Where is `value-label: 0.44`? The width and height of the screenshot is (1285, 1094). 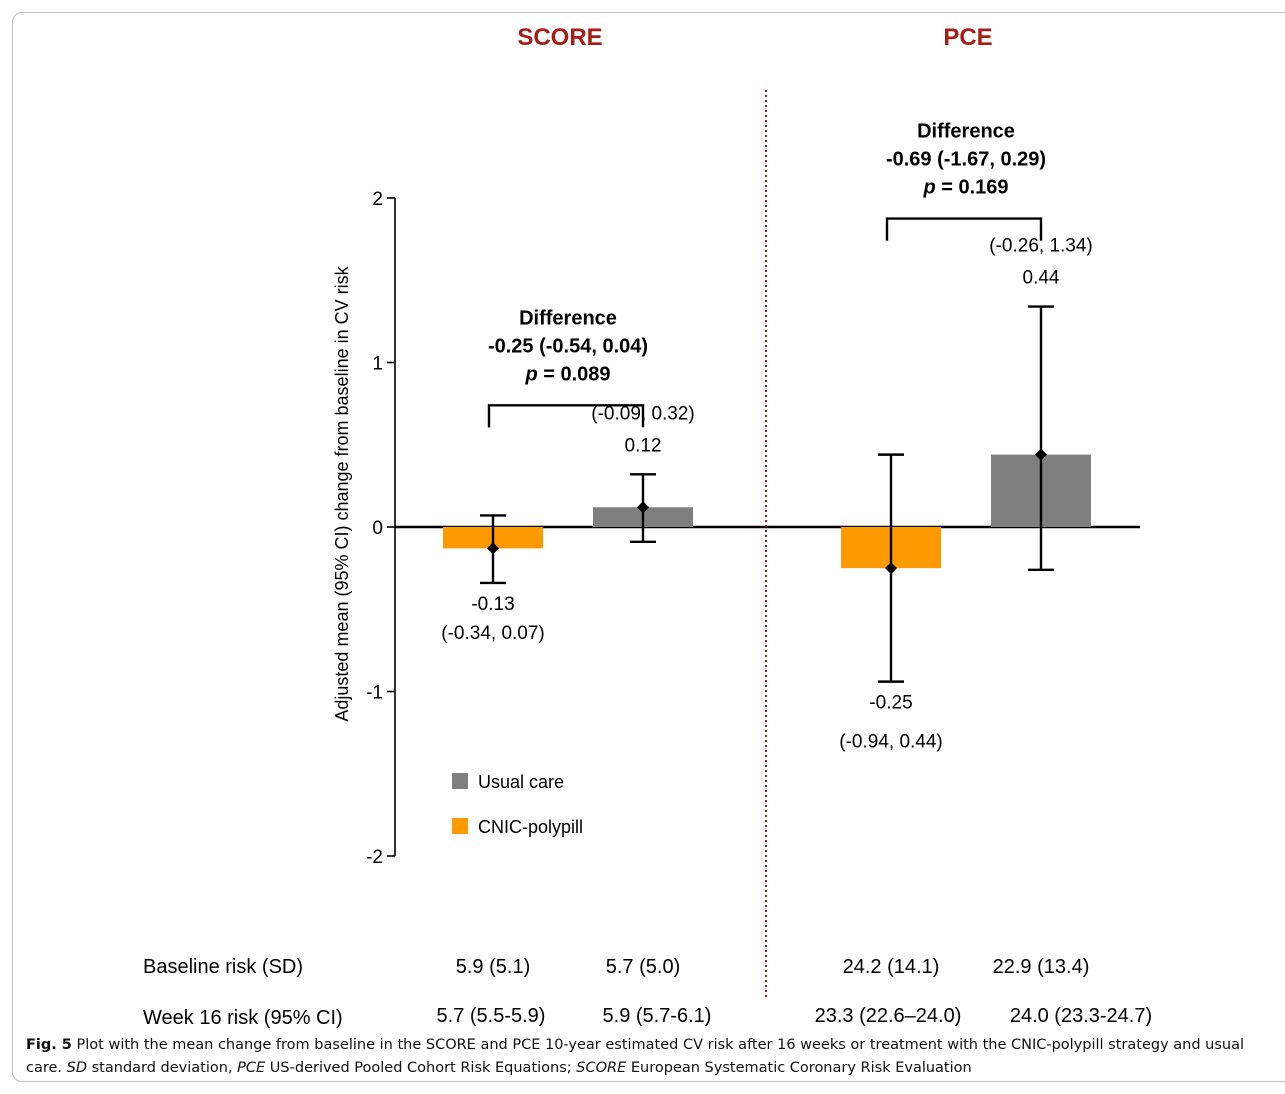 value-label: 0.44 is located at coordinates (1041, 278).